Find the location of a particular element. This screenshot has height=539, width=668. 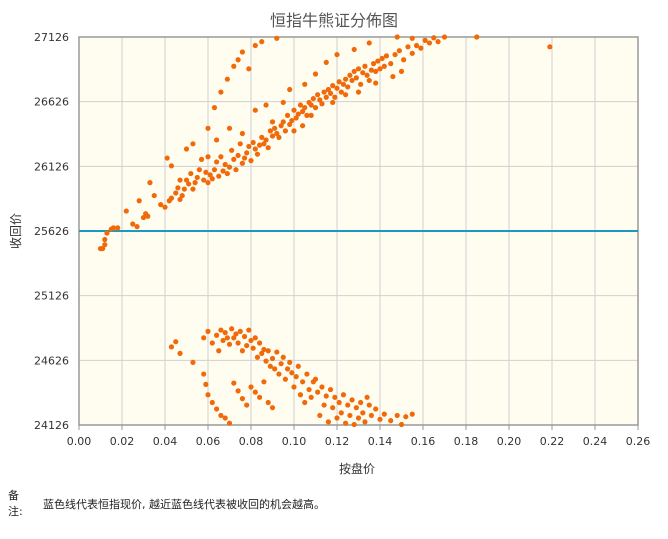

x-tick-label: 0.00 is located at coordinates (79, 441).